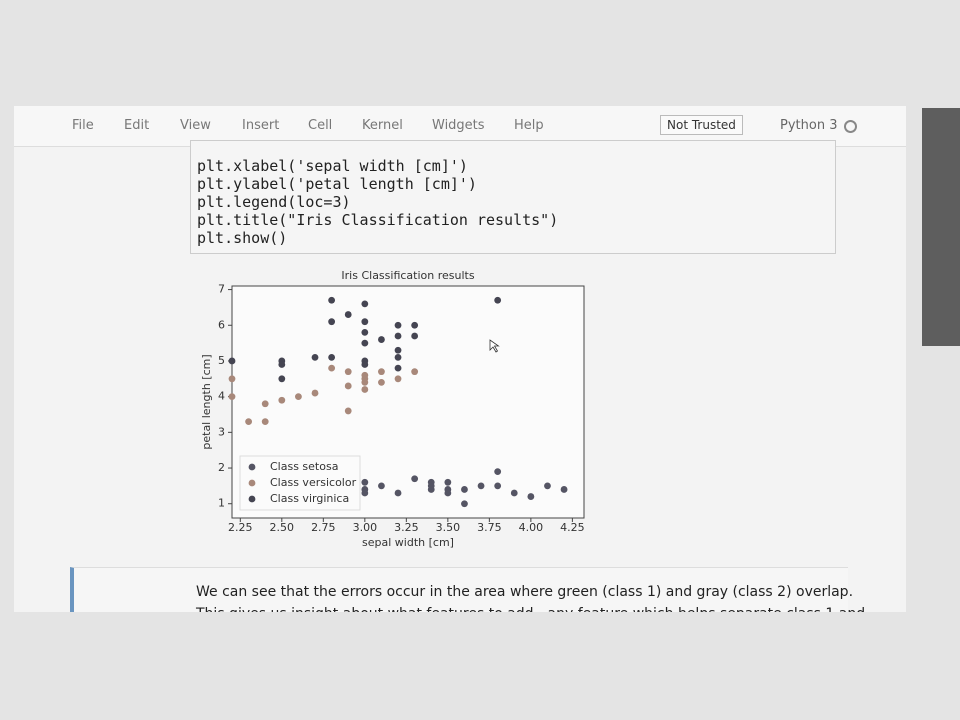  Describe the element at coordinates (221, 503) in the screenshot. I see `y-tick-label: 1` at that location.